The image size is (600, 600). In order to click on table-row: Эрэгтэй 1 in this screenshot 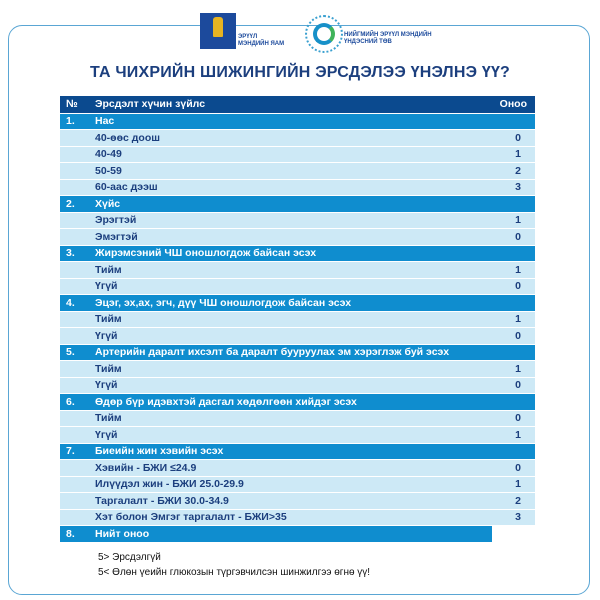, I will do `click(297, 220)`.